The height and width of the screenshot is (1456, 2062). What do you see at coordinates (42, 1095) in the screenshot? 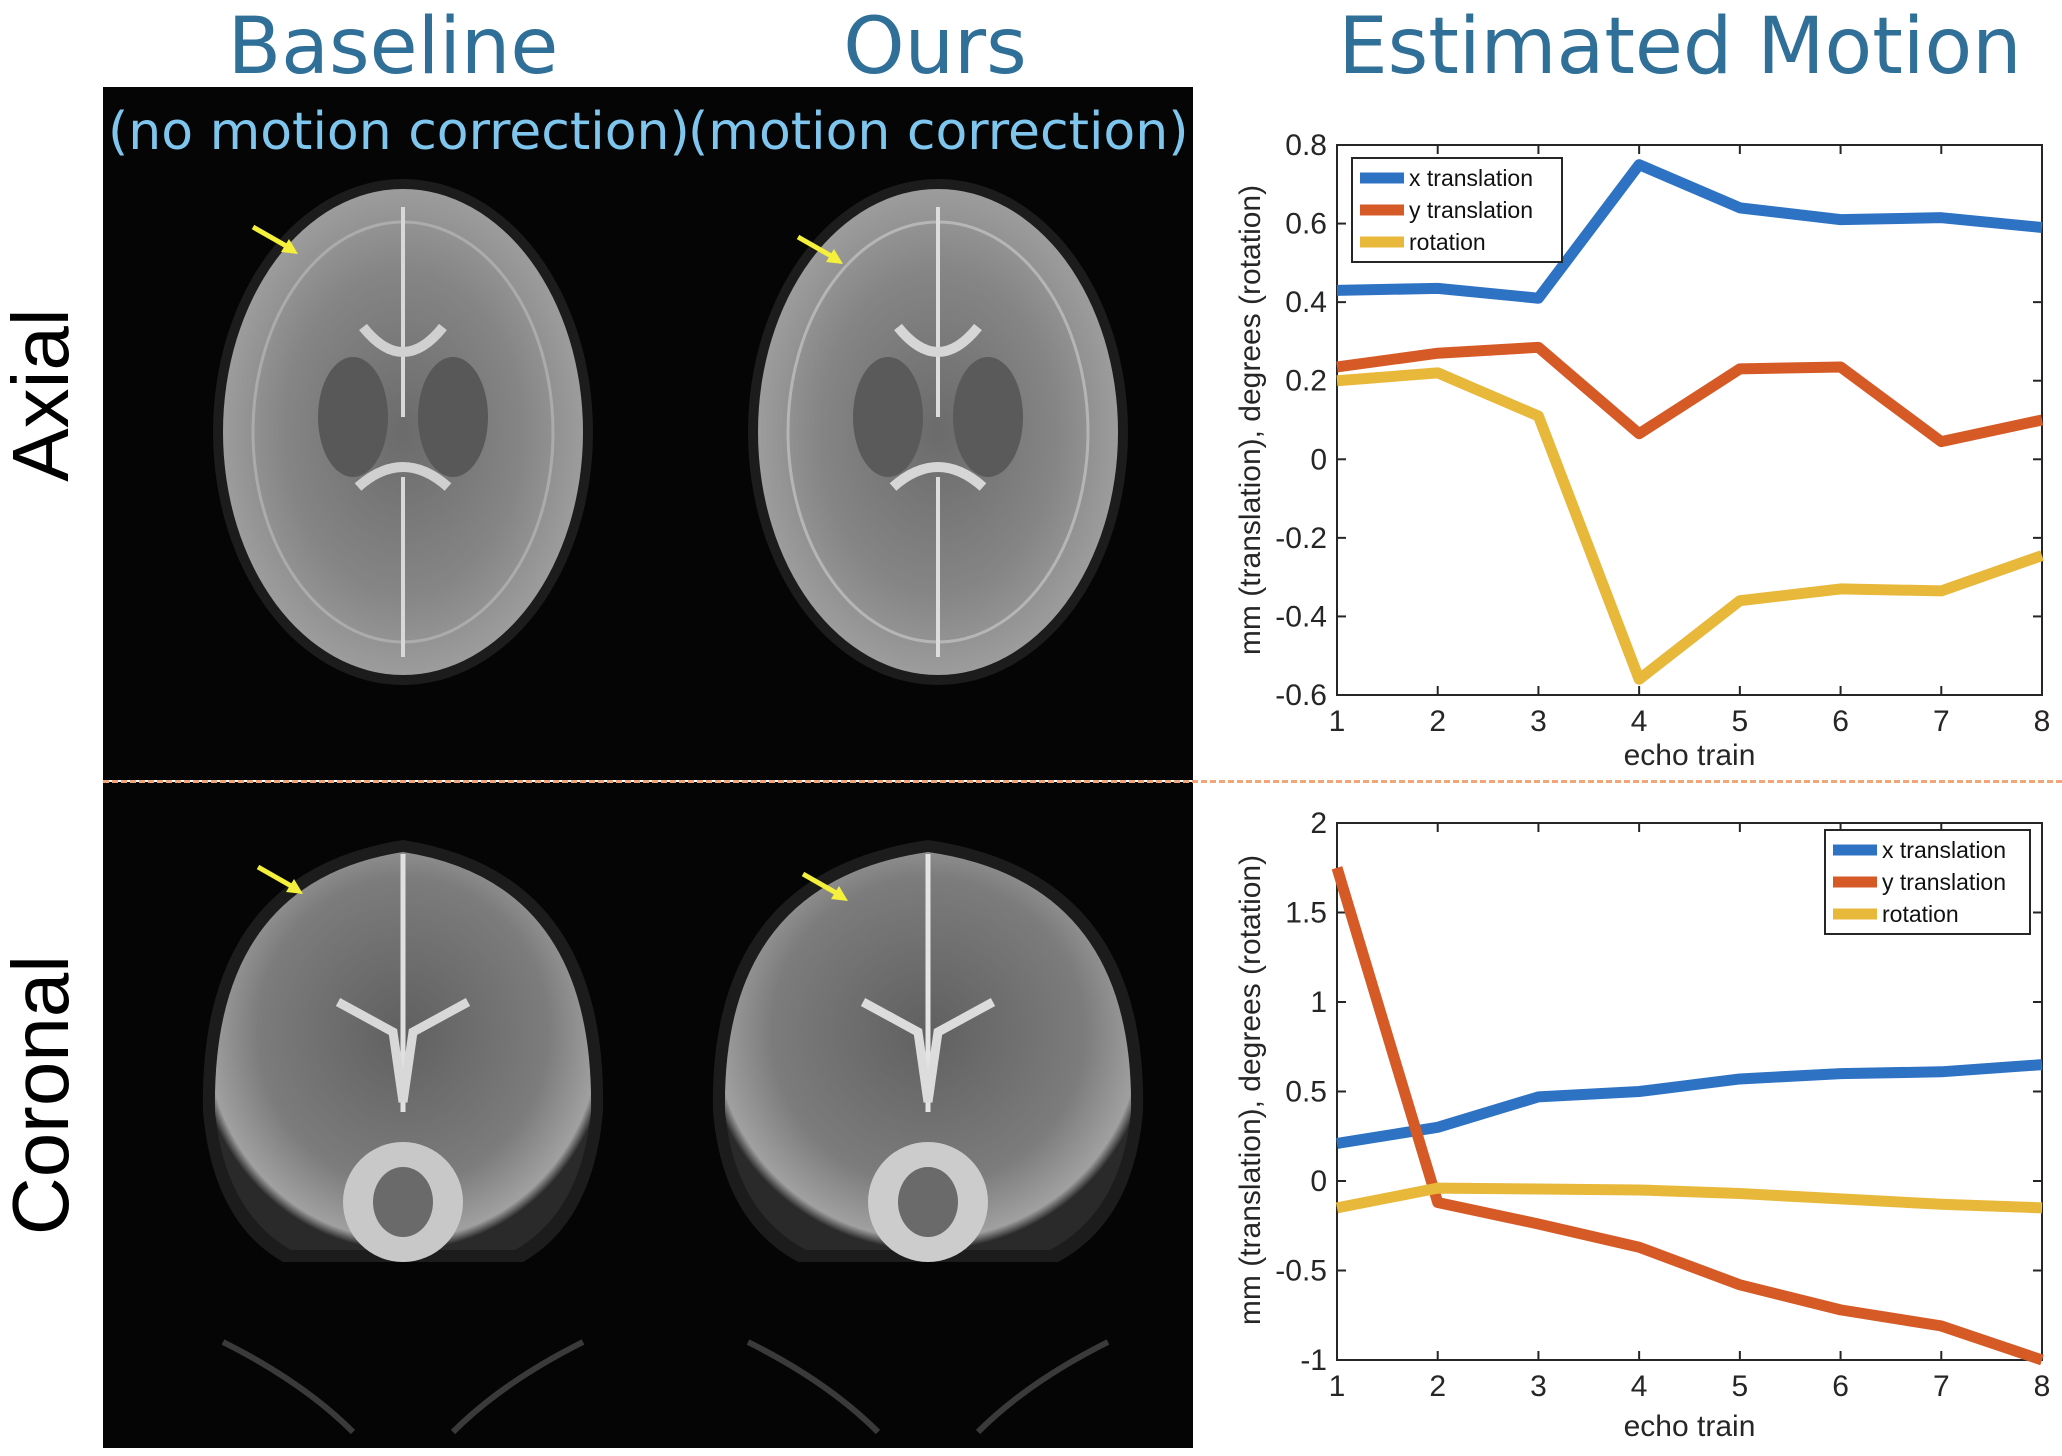
I see `coronal-row-label: Coronal` at bounding box center [42, 1095].